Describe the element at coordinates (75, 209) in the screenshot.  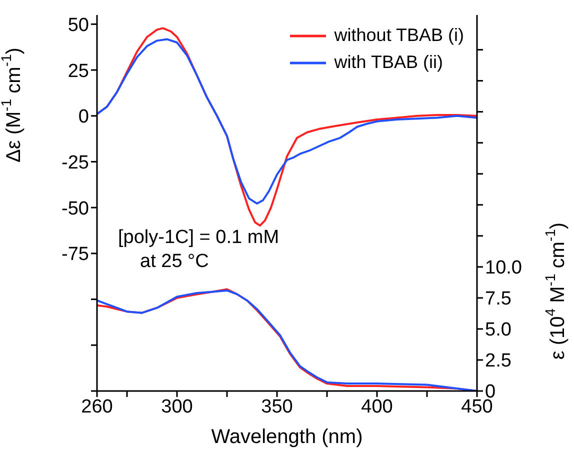
I see `y-tick-label: -50` at that location.